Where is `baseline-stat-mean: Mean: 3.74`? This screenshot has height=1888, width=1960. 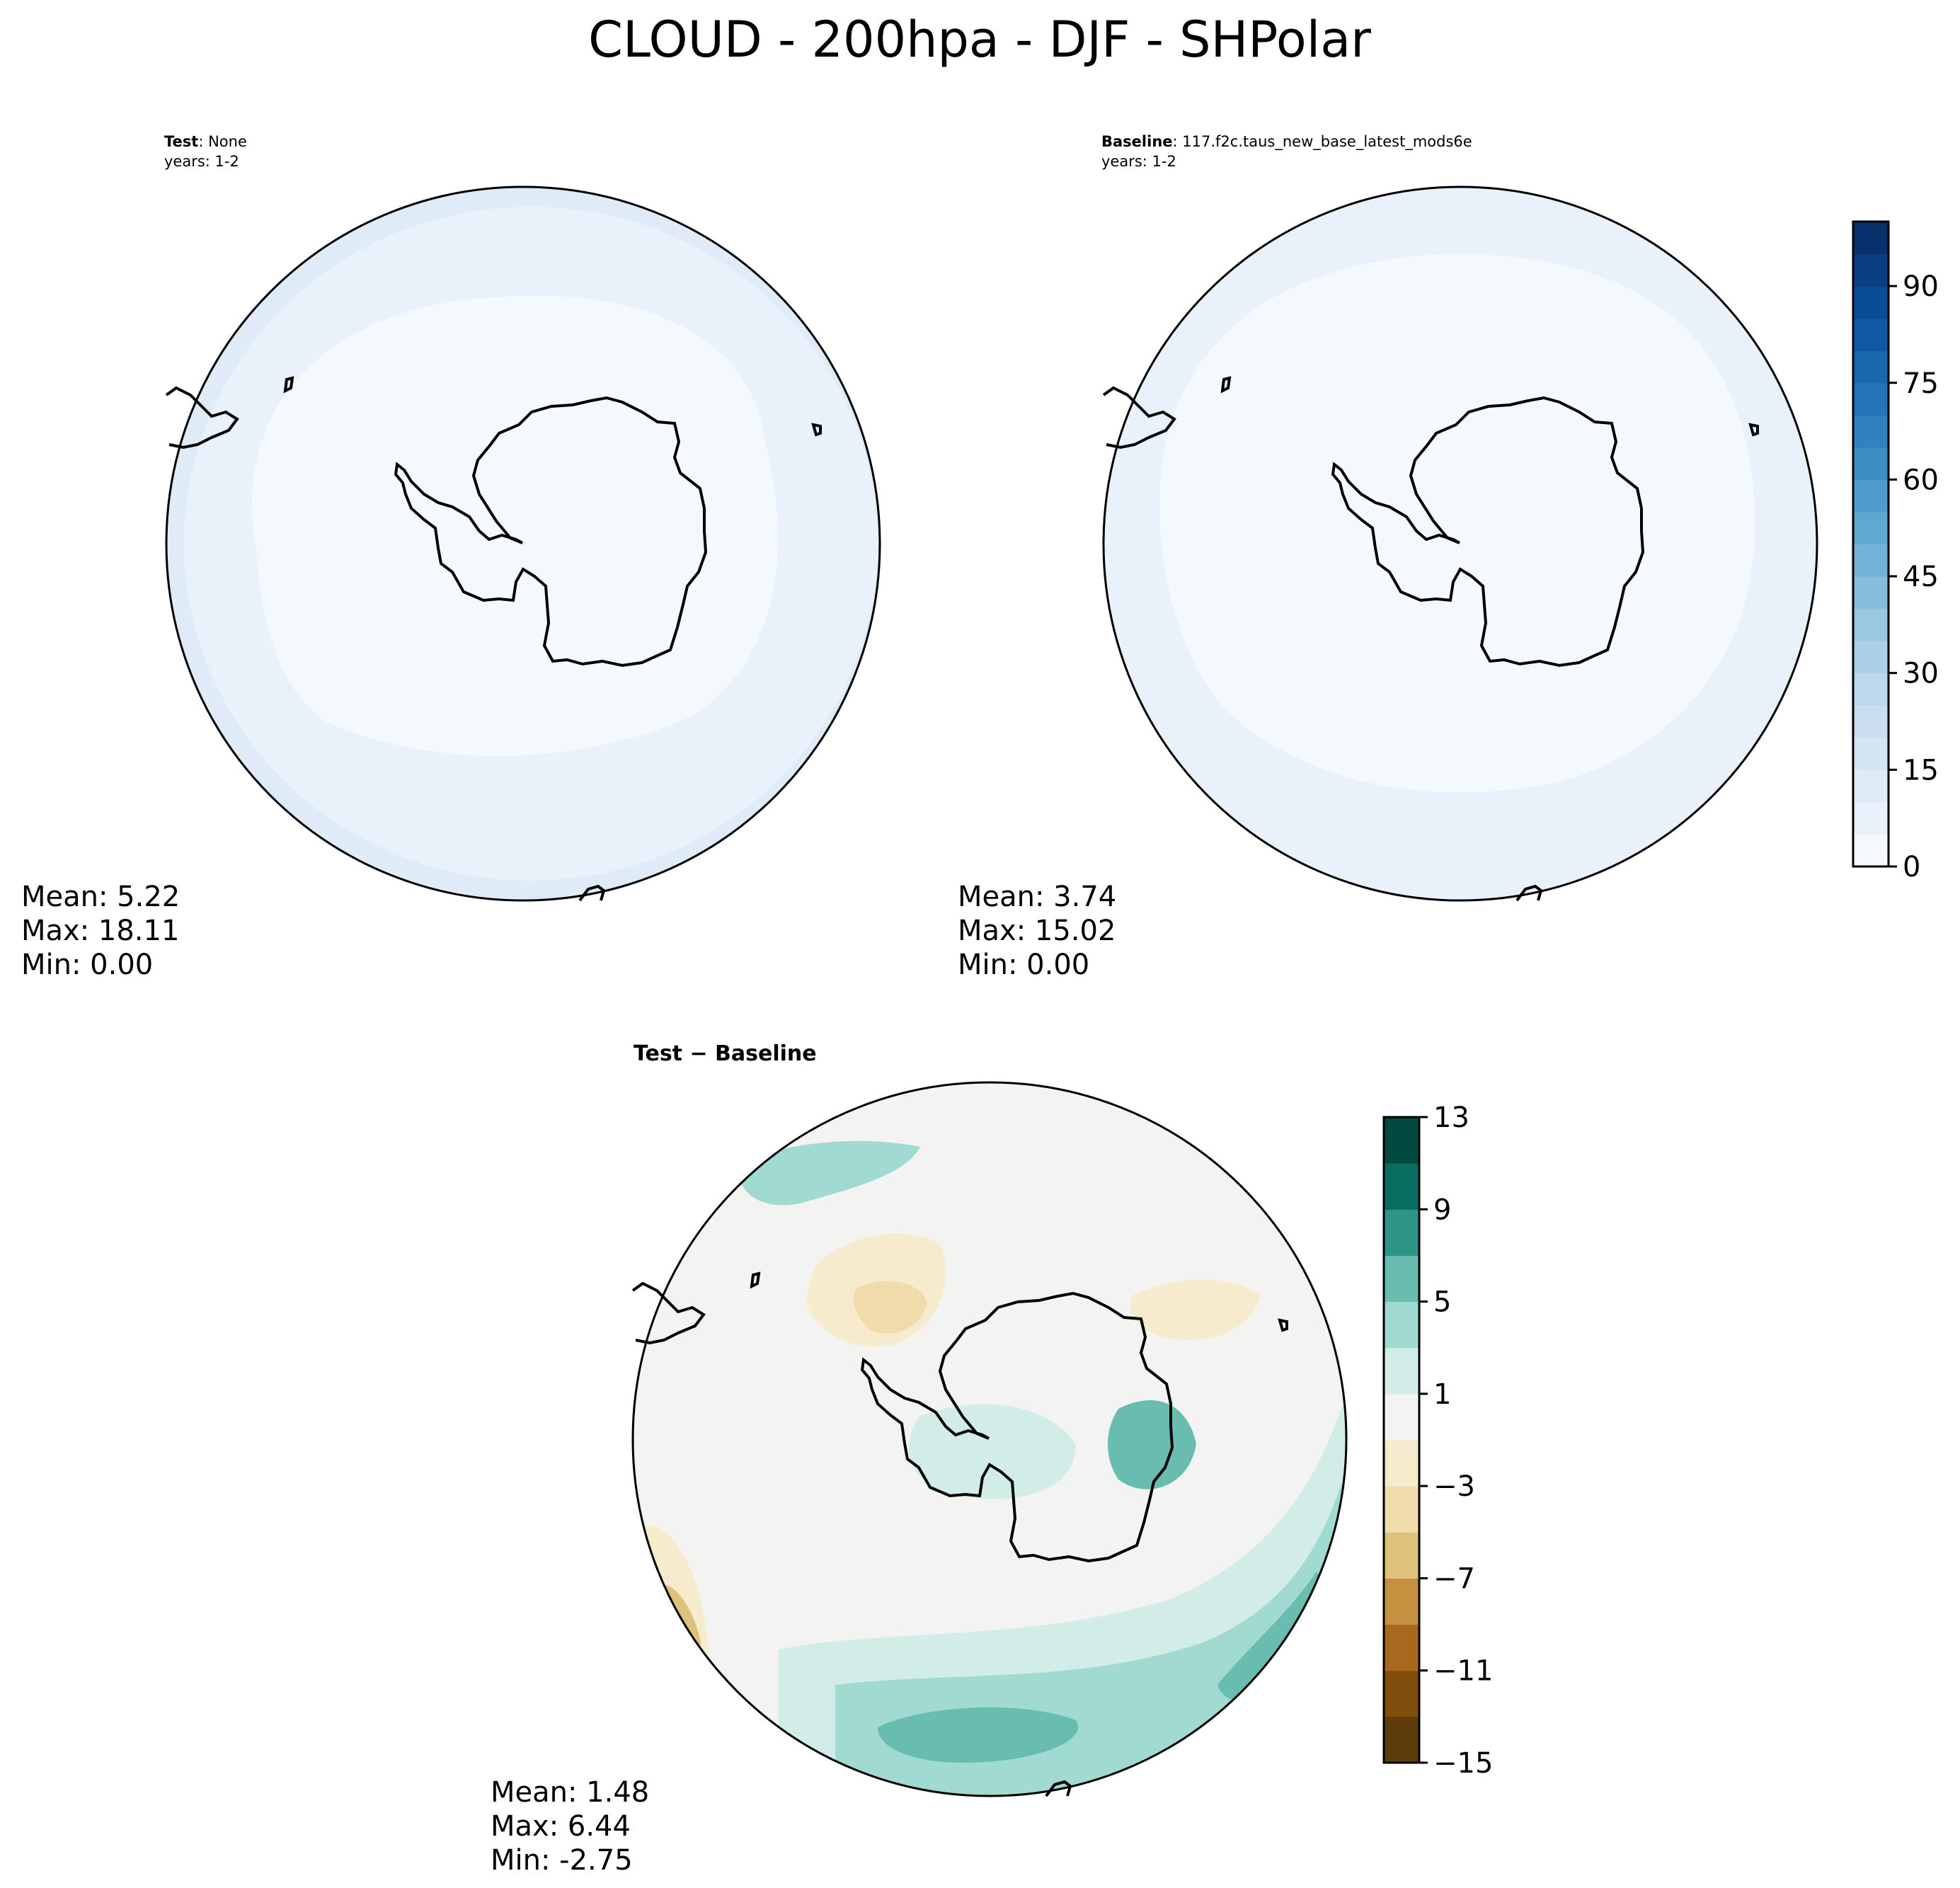 baseline-stat-mean: Mean: 3.74 is located at coordinates (1037, 897).